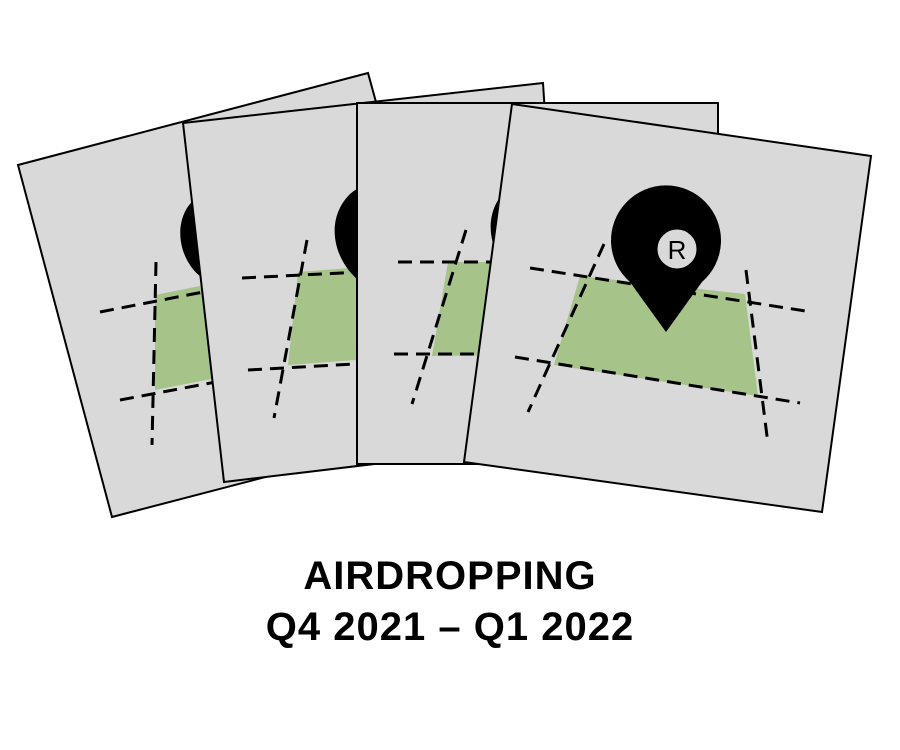  Describe the element at coordinates (656, 336) in the screenshot. I see `map-card-4-region` at that location.